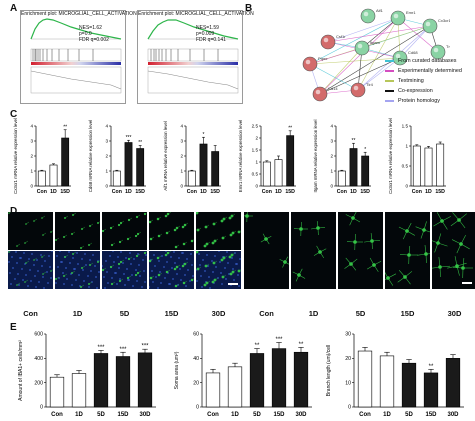 The height and width of the screenshot is (421, 475). I want to click on legend-label: Textmining, so click(411, 81).